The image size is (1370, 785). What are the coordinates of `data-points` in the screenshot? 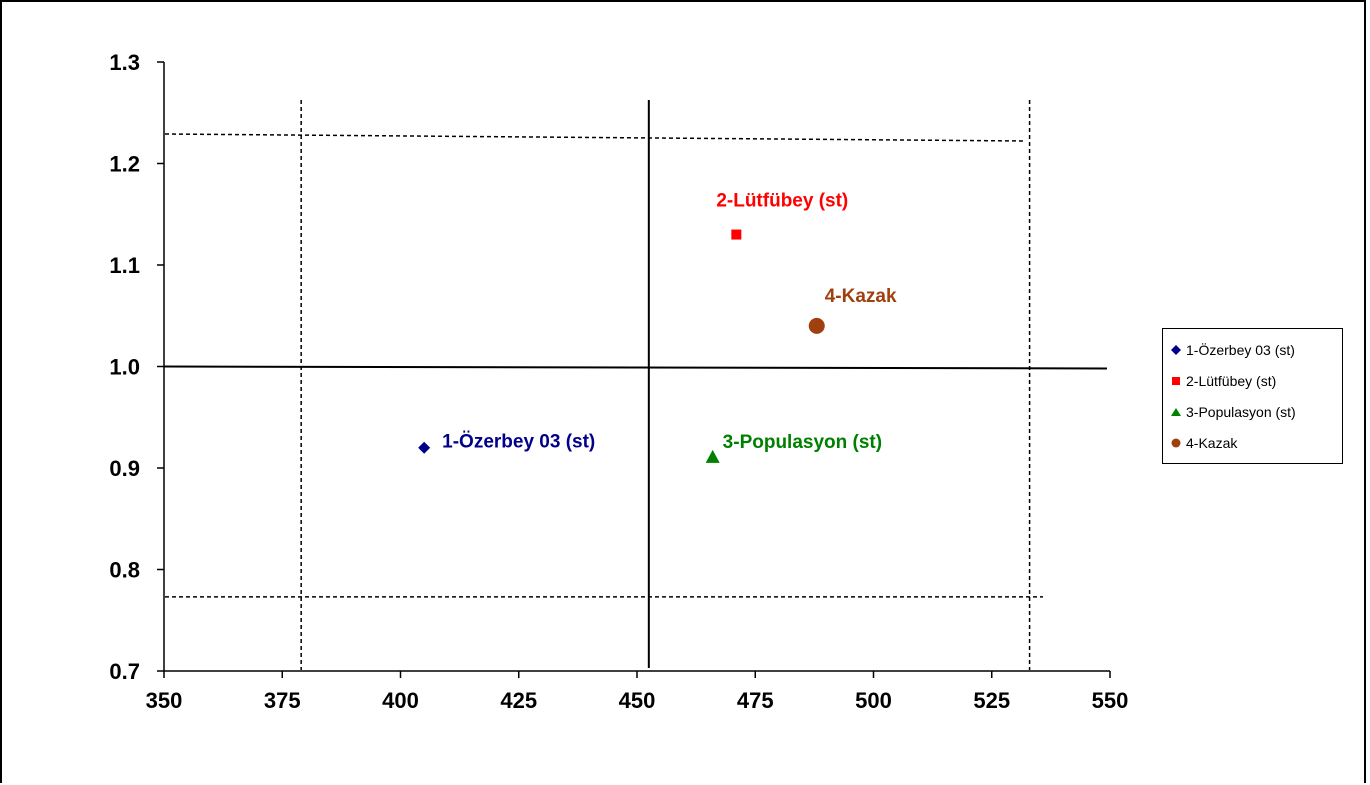 It's located at (621, 346).